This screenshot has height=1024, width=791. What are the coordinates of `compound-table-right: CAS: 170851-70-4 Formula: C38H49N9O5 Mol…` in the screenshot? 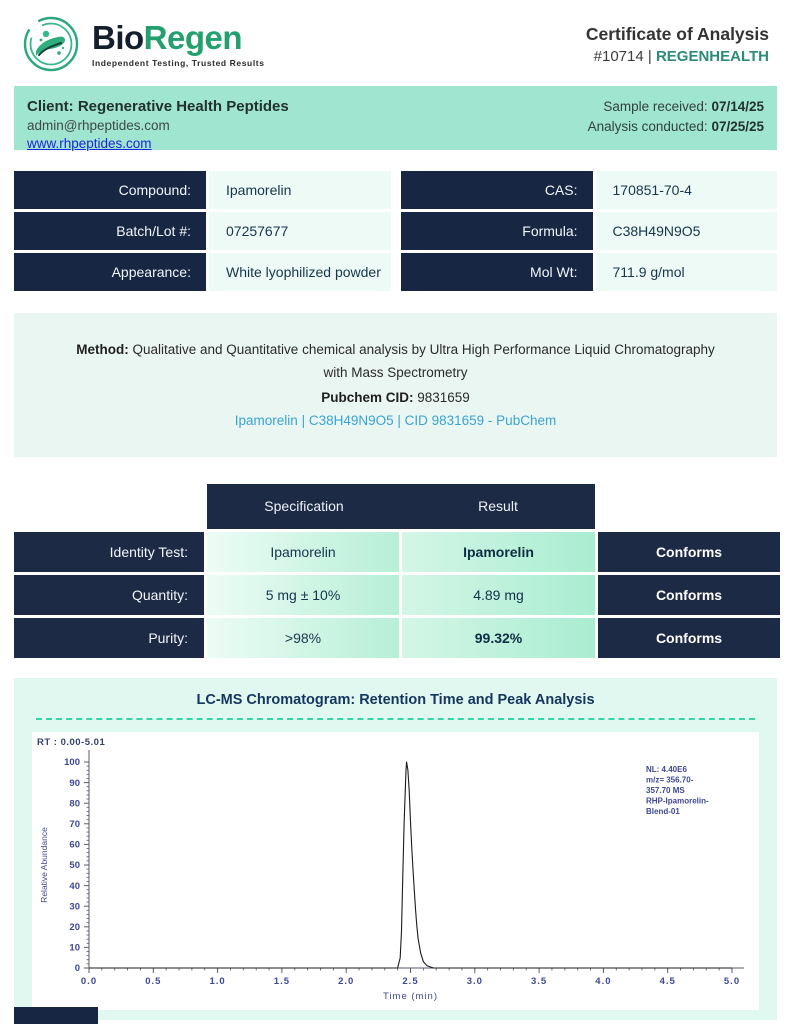 It's located at (588, 231).